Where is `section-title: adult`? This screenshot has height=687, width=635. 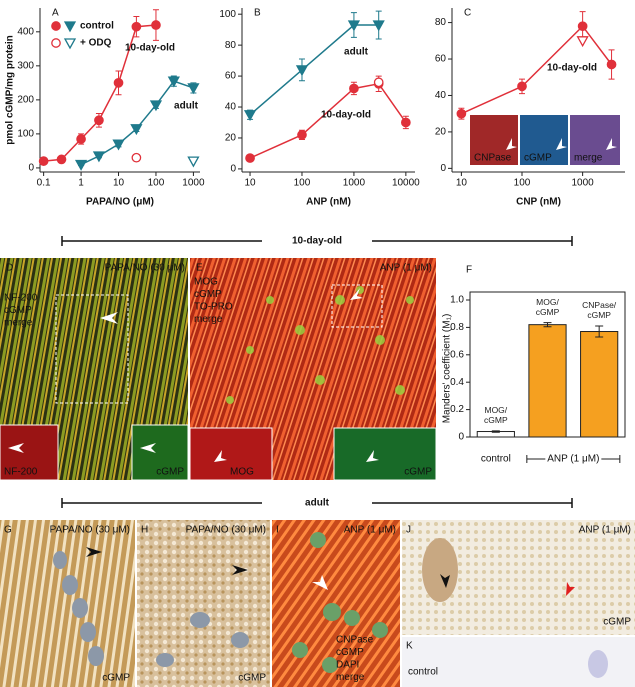
section-title: adult is located at coordinates (317, 503).